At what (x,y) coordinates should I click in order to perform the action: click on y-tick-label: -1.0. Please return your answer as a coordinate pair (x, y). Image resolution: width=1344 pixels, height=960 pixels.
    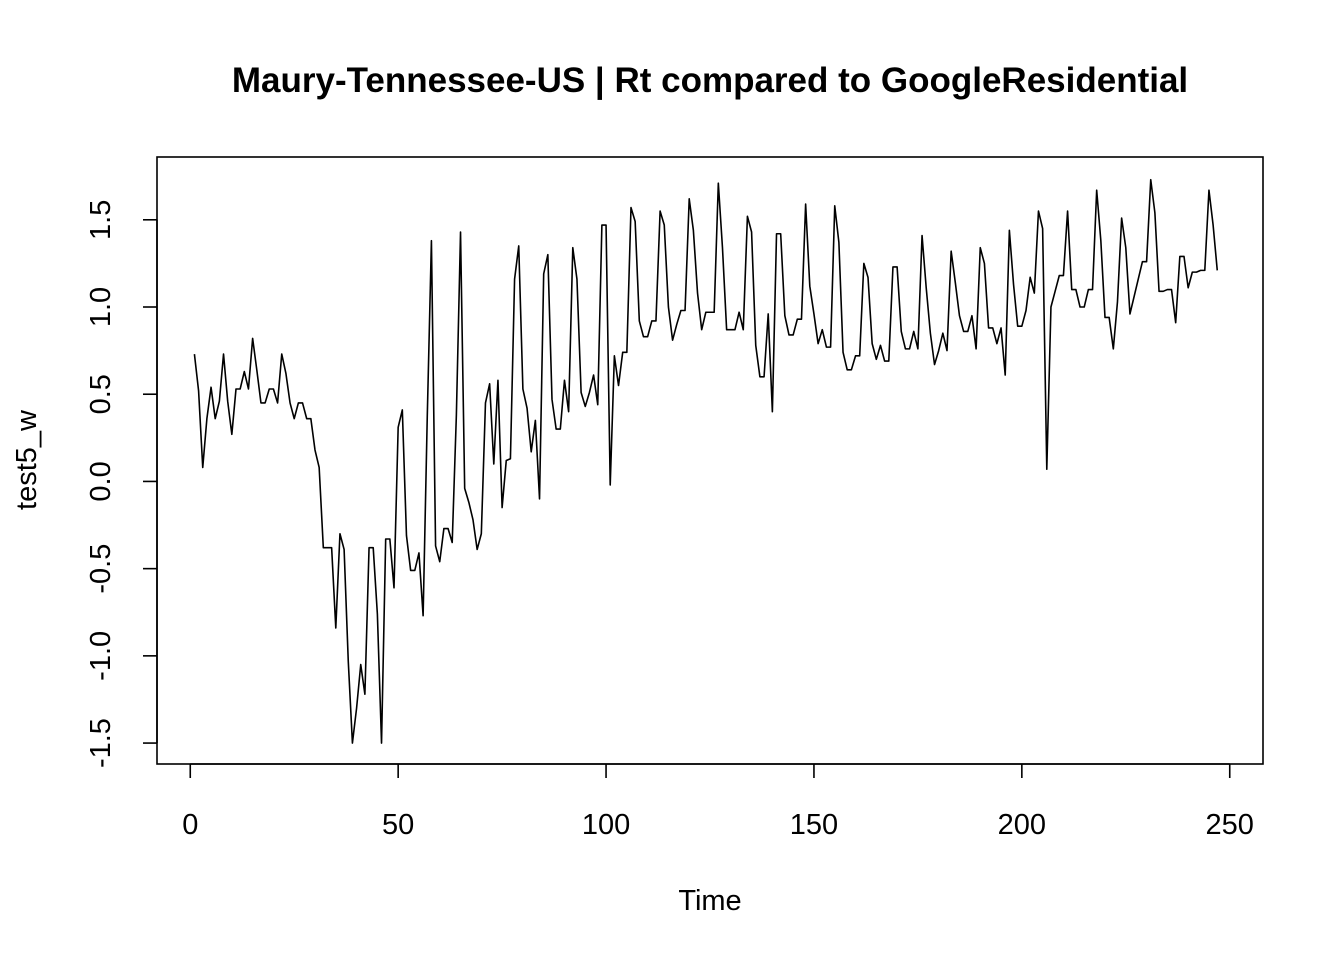
    Looking at the image, I should click on (101, 656).